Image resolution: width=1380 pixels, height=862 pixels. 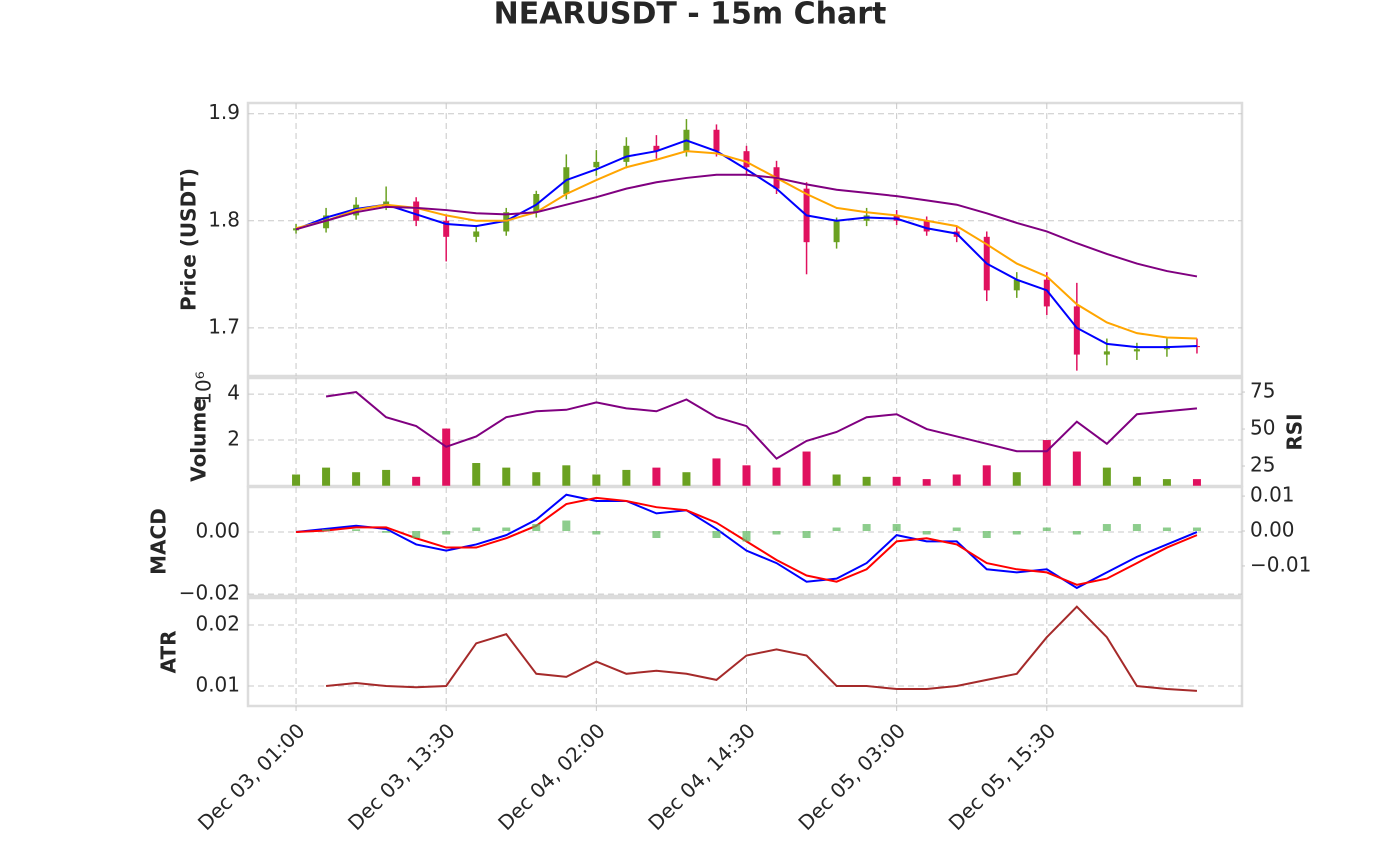 What do you see at coordinates (224, 112) in the screenshot?
I see `y-tick-label: 1.9` at bounding box center [224, 112].